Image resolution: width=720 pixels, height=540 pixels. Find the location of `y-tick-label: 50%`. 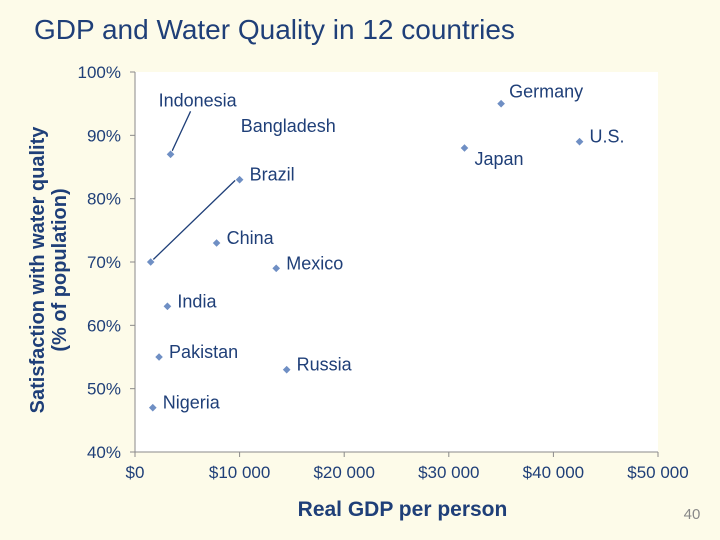

y-tick-label: 50% is located at coordinates (104, 389).